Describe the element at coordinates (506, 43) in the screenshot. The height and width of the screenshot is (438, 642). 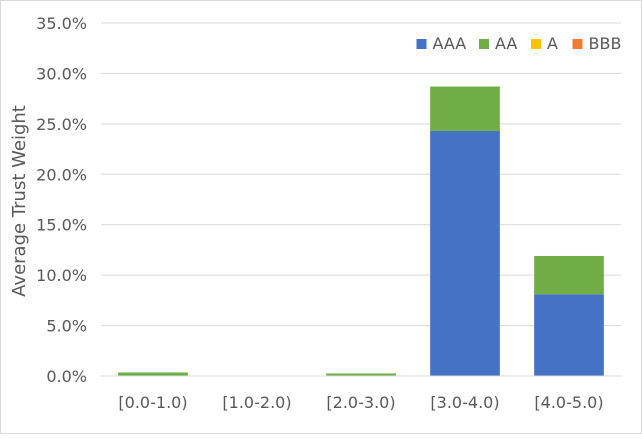
I see `legend-label-aa: AA` at that location.